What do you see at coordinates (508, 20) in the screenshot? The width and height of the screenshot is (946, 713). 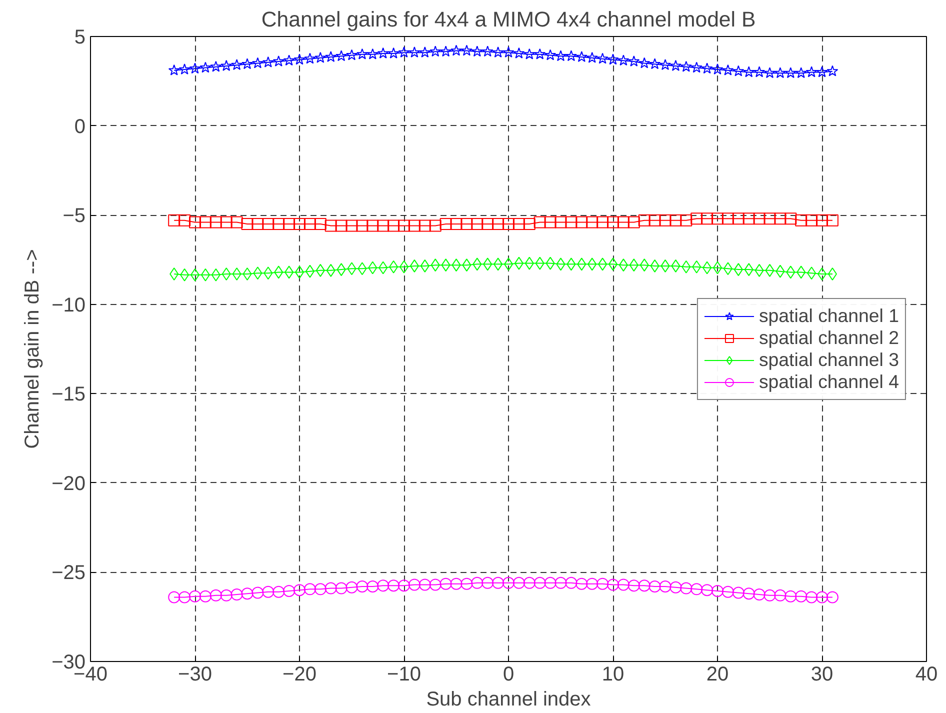 I see `chart-title: Channel gains for 4x4 a MIMO 4x4 channel model B` at bounding box center [508, 20].